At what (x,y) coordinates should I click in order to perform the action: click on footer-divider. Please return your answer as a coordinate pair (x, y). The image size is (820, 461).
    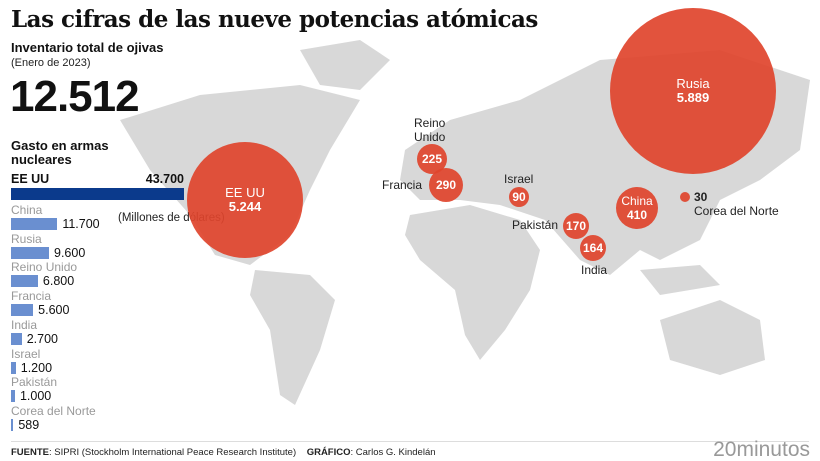
    Looking at the image, I should click on (410, 441).